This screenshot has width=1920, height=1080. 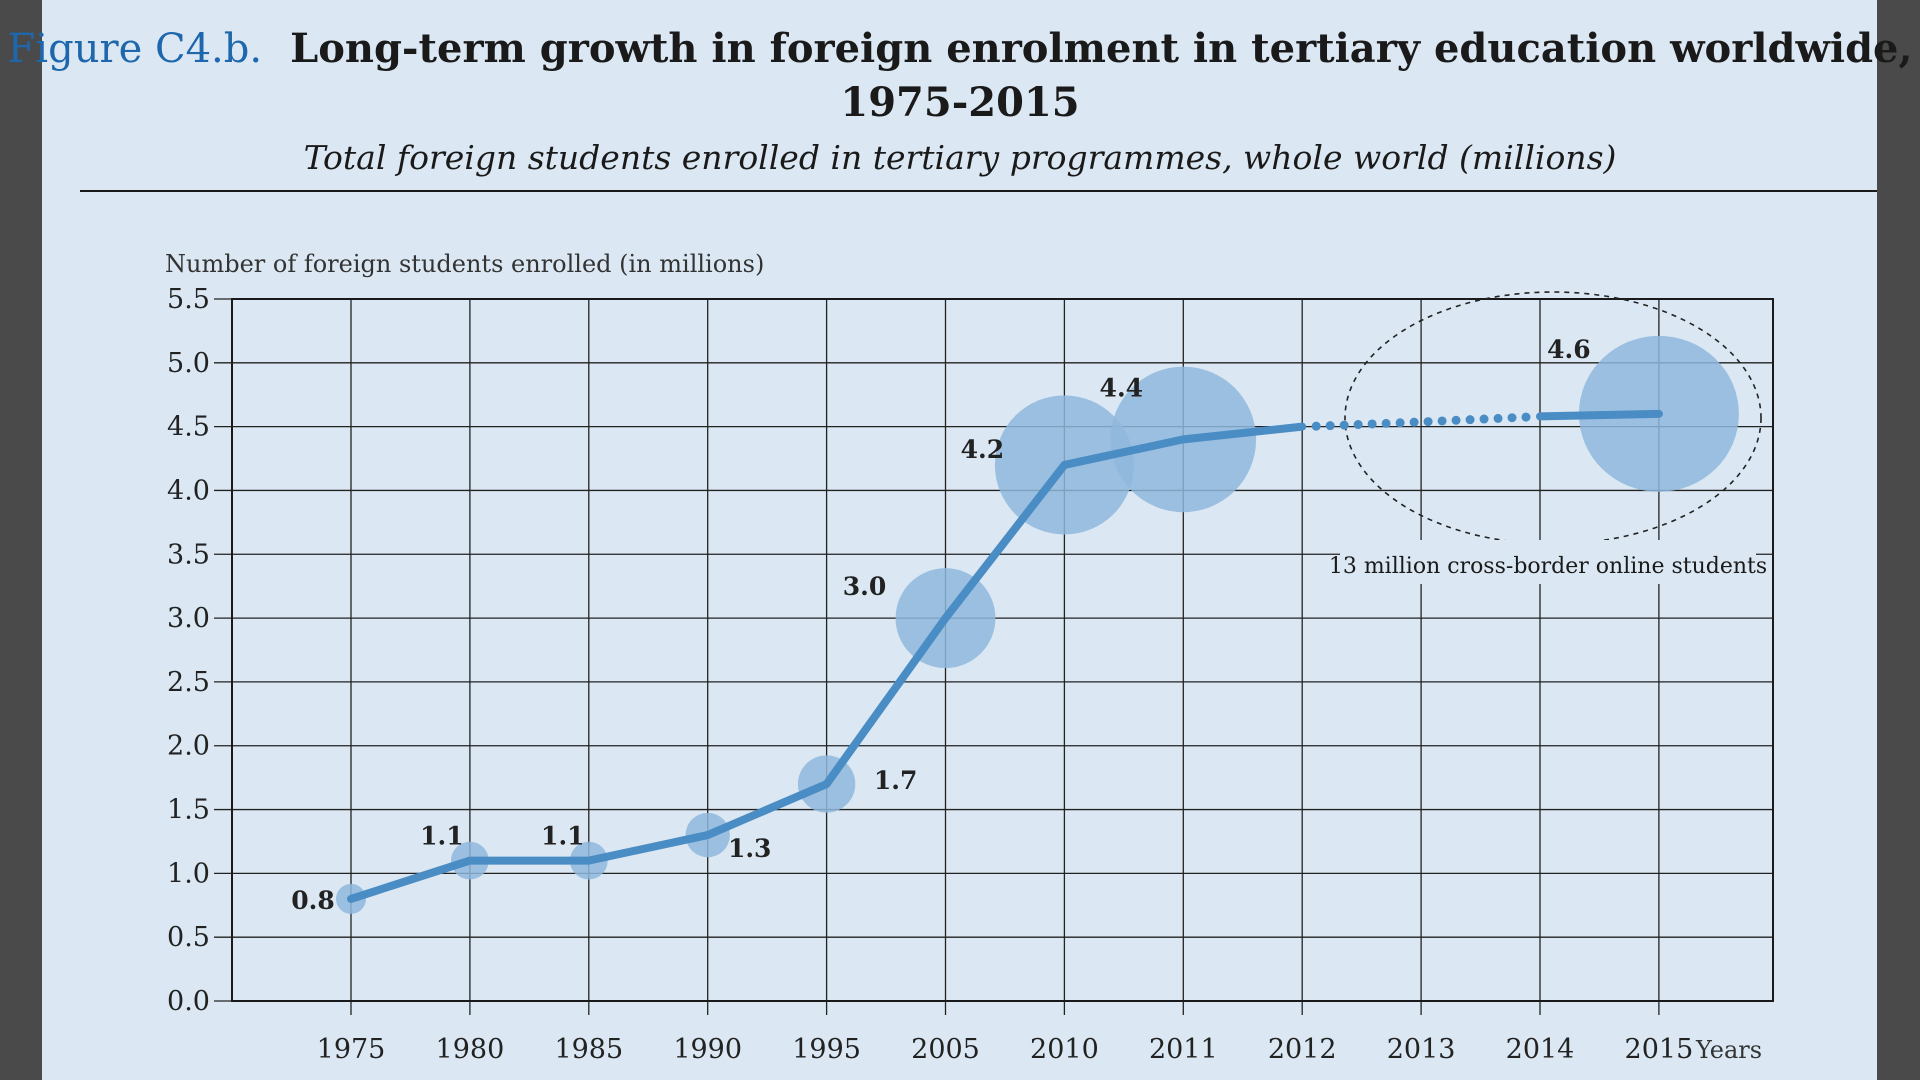 What do you see at coordinates (1302, 1049) in the screenshot?
I see `x-tick-label: 2012` at bounding box center [1302, 1049].